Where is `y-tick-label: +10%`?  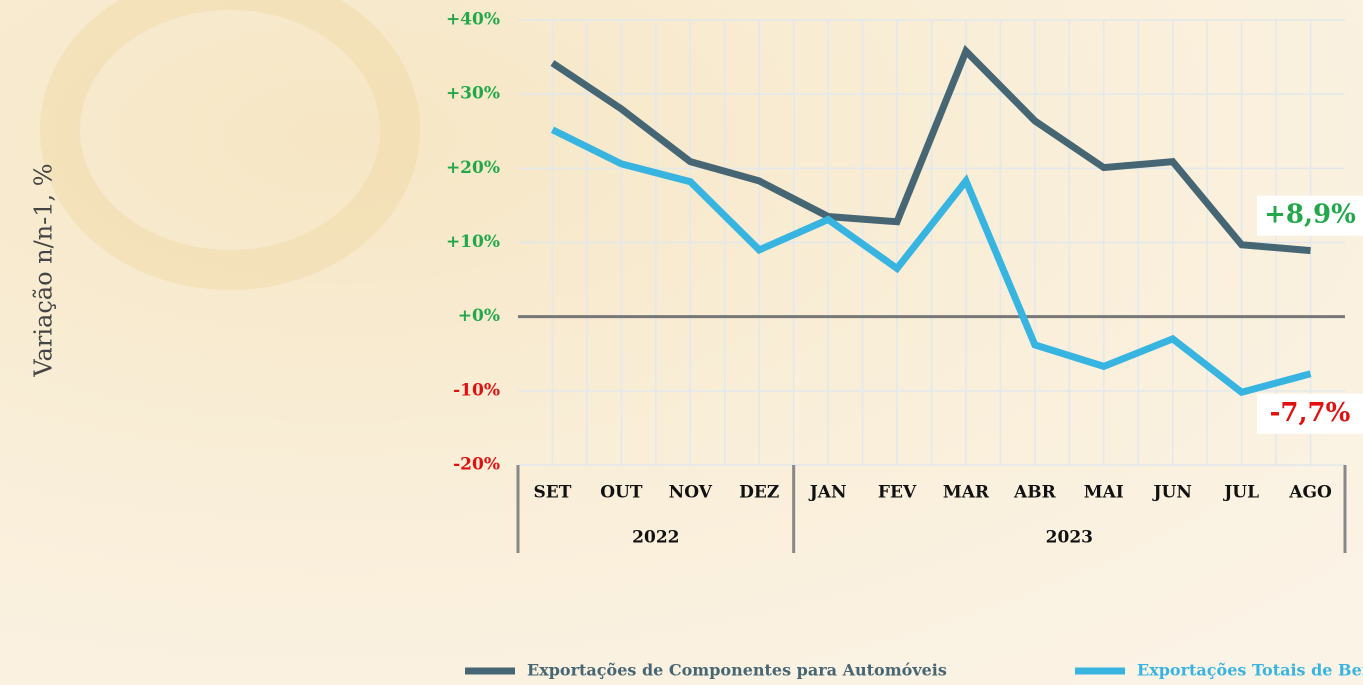 y-tick-label: +10% is located at coordinates (473, 242).